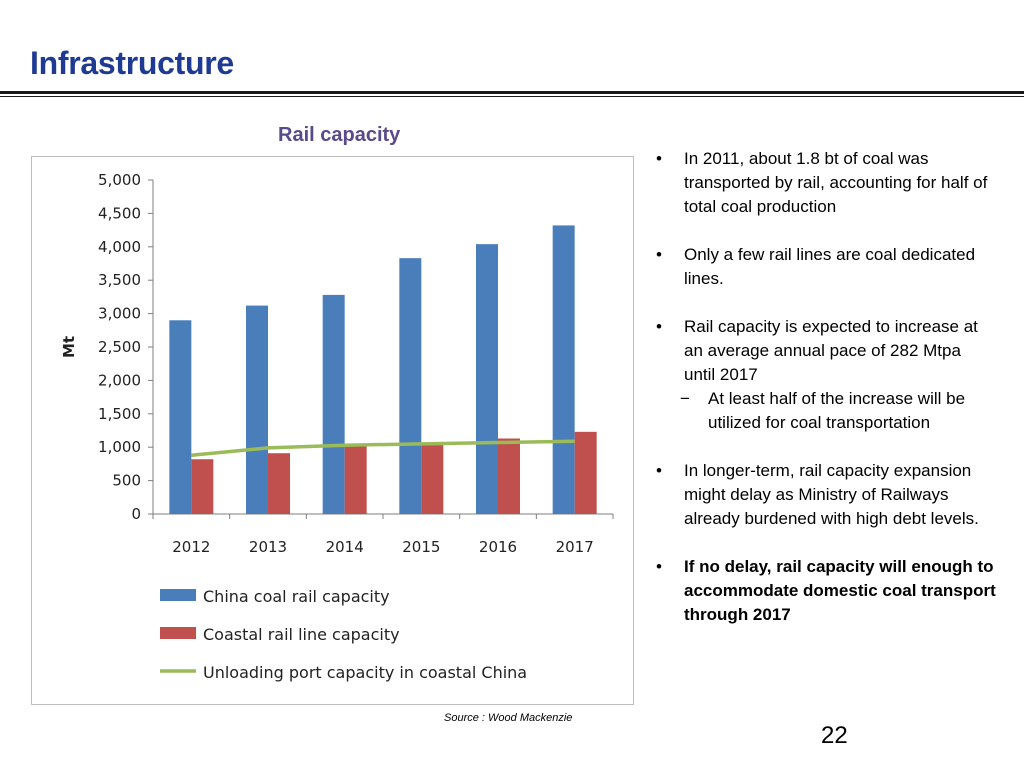 The width and height of the screenshot is (1024, 768). What do you see at coordinates (339, 135) in the screenshot?
I see `chart-heading: Rail capacity` at bounding box center [339, 135].